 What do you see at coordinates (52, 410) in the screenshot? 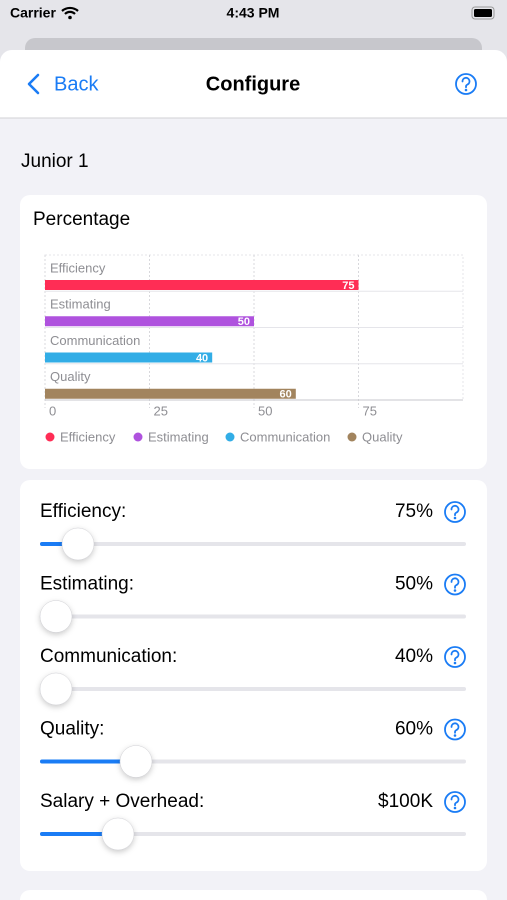
I see `x-tick-label: 0` at bounding box center [52, 410].